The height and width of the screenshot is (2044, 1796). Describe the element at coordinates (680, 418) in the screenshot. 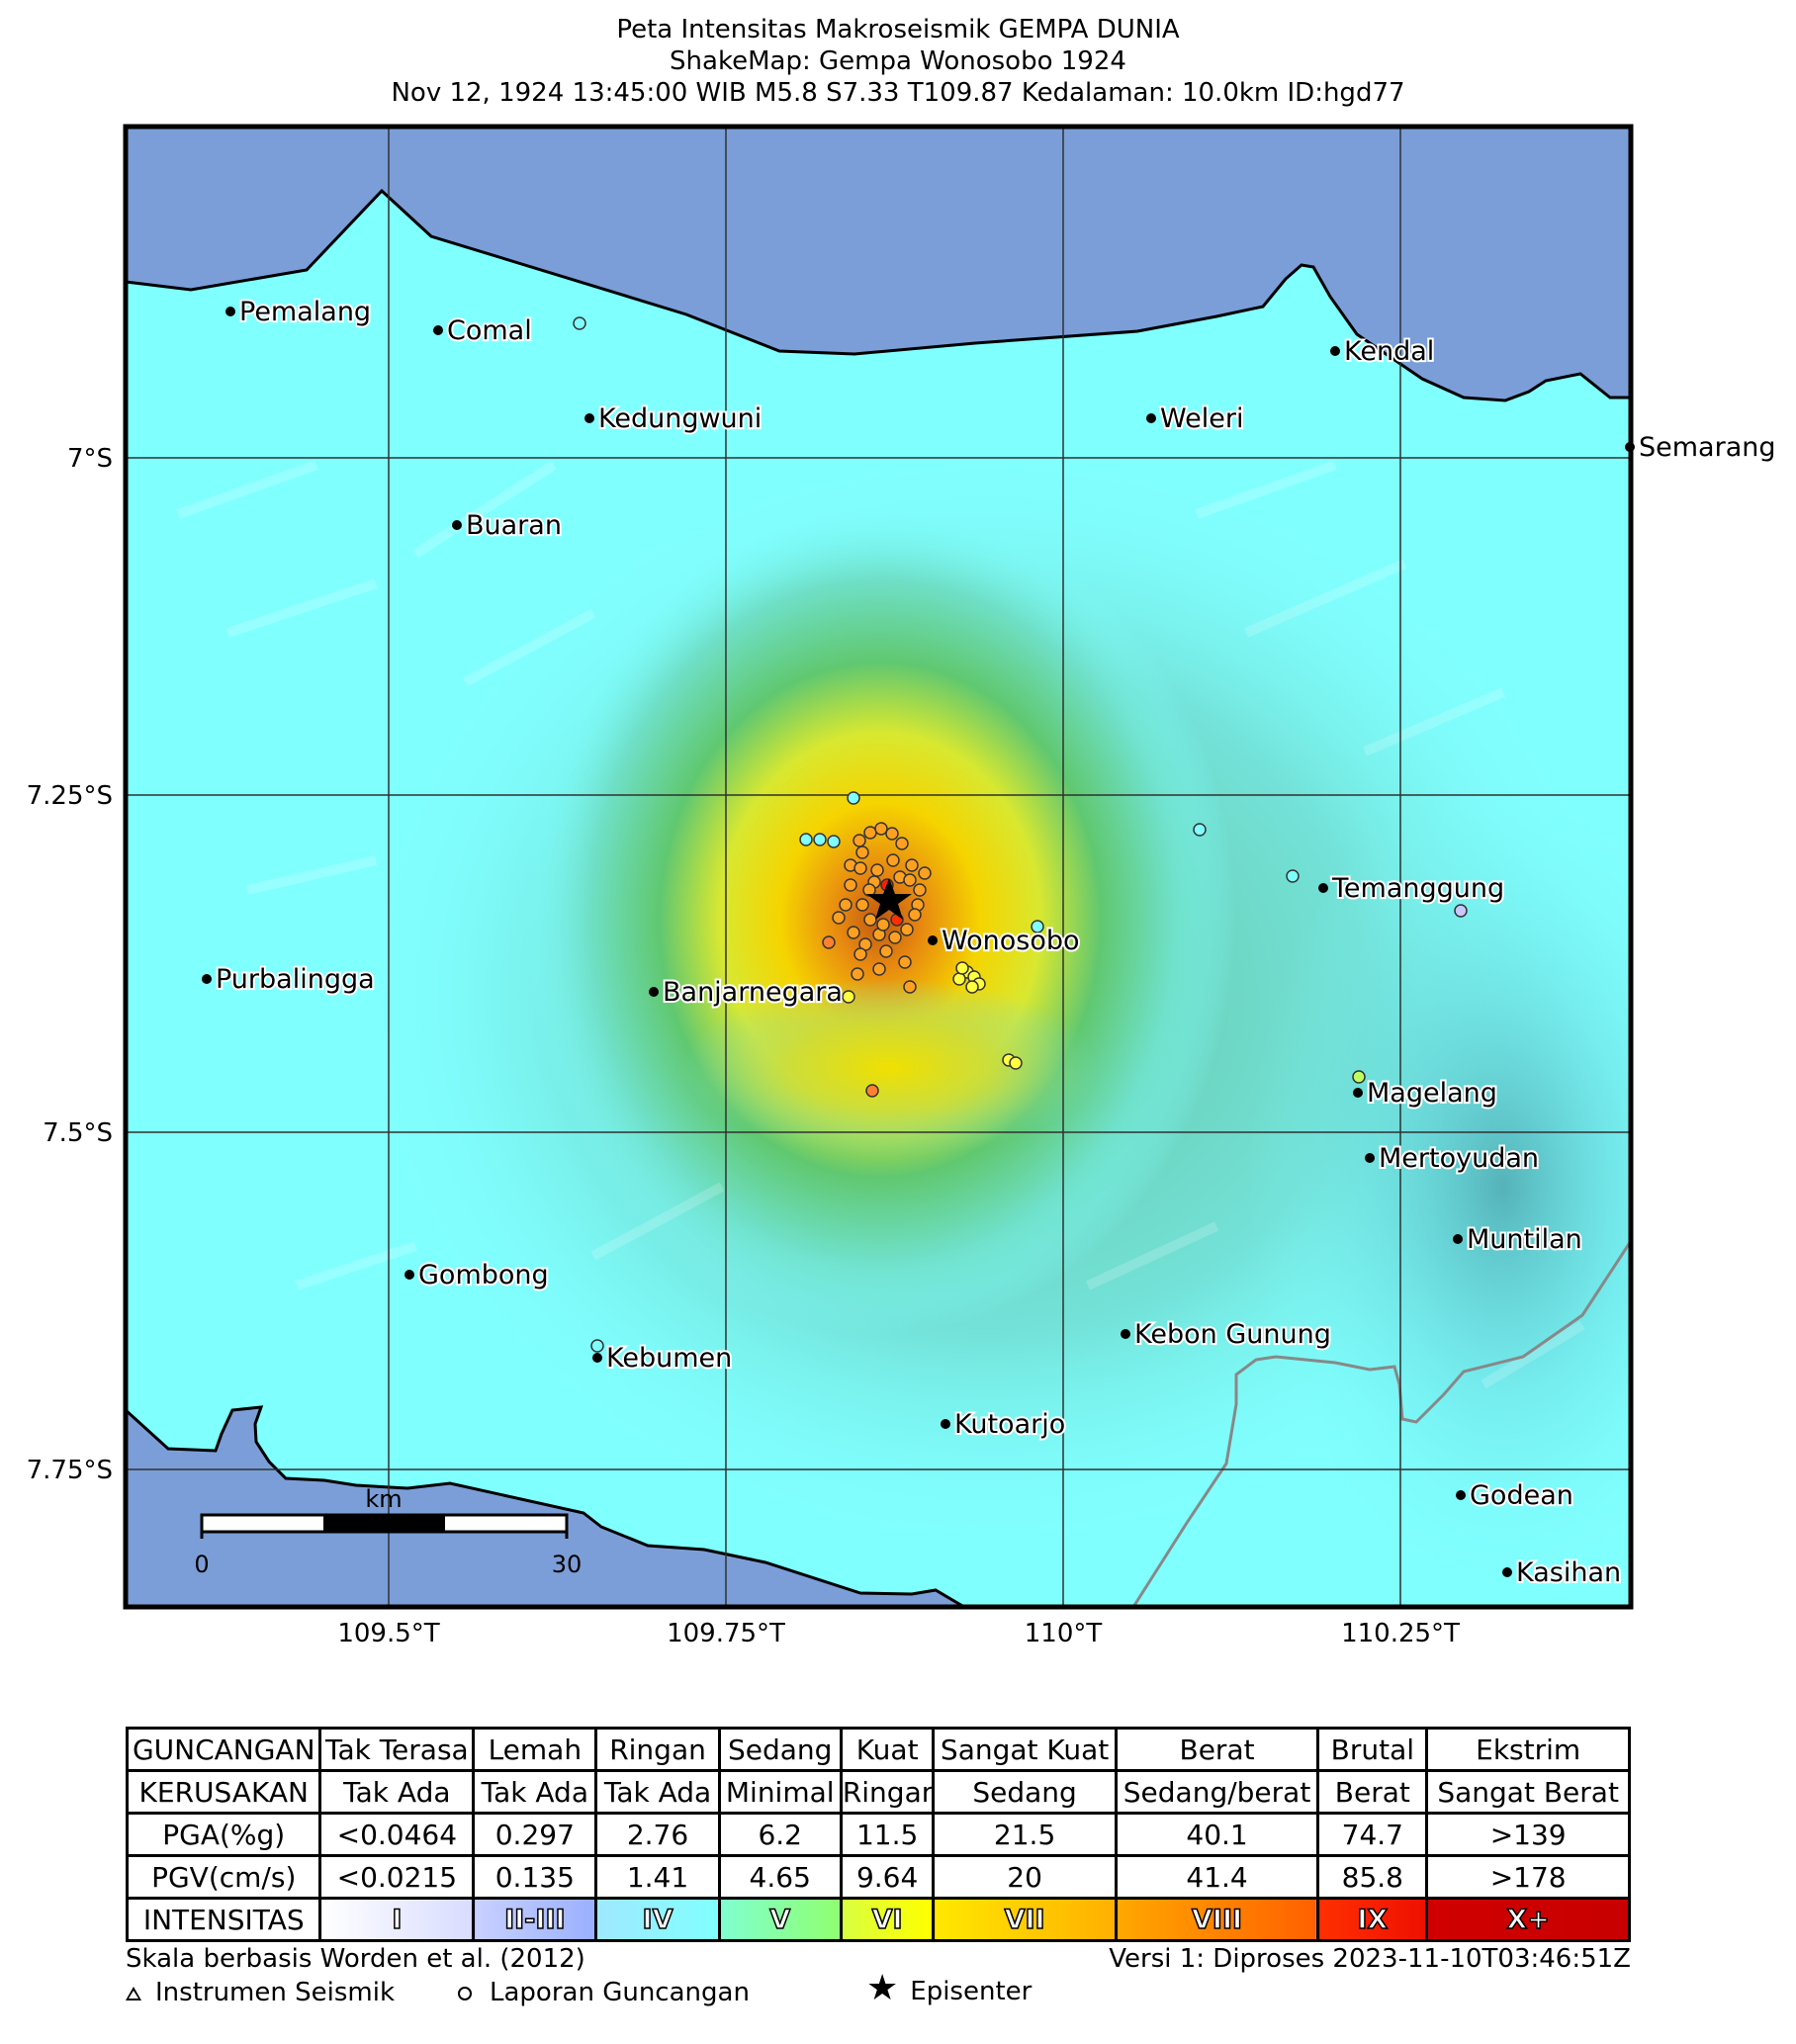

I see `city-label: Kedungwuni` at that location.